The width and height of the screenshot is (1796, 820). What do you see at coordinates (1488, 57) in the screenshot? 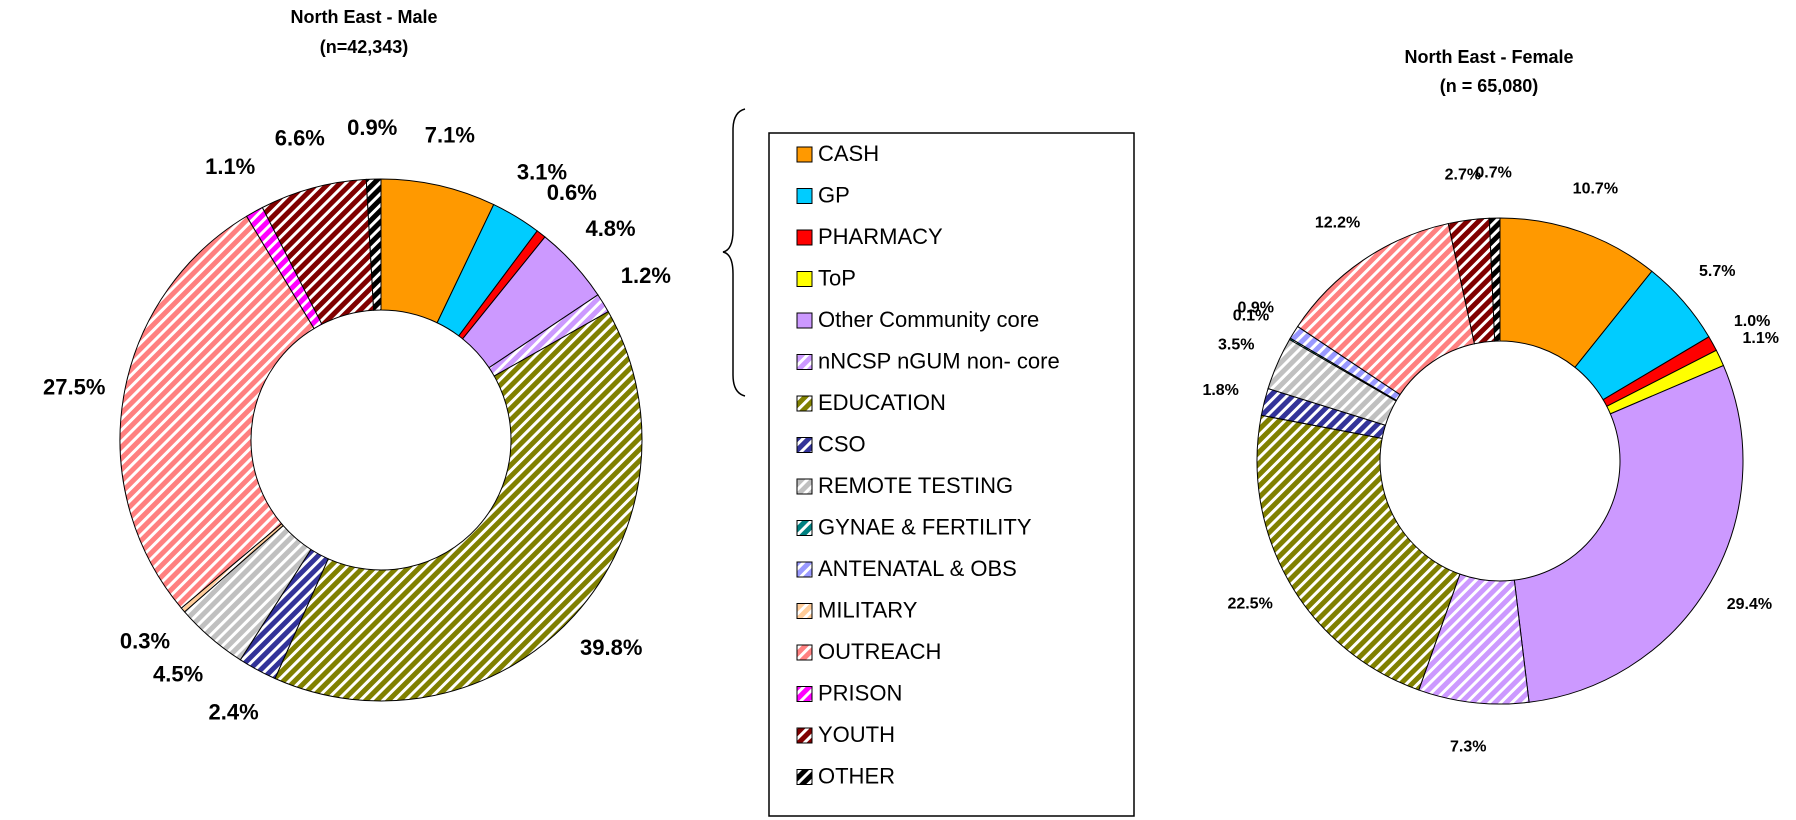
I see `chart-title: North East - Female` at bounding box center [1488, 57].